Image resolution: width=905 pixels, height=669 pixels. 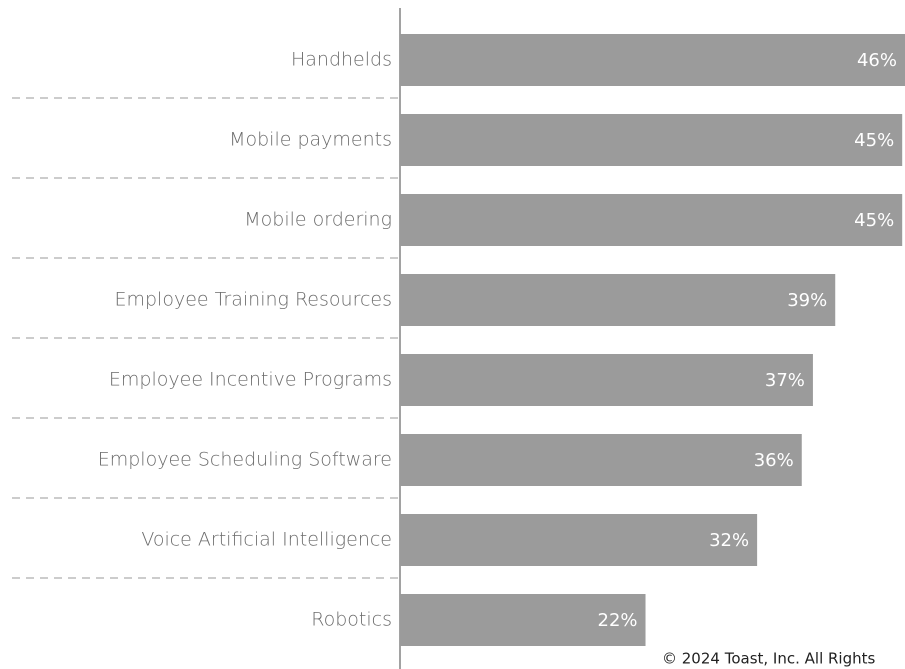 What do you see at coordinates (618, 620) in the screenshot?
I see `value-label: 22%` at bounding box center [618, 620].